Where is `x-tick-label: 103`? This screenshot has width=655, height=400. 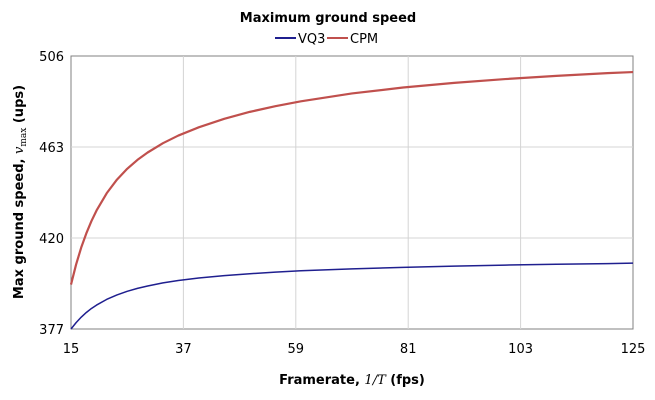 x-tick-label: 103 is located at coordinates (520, 349).